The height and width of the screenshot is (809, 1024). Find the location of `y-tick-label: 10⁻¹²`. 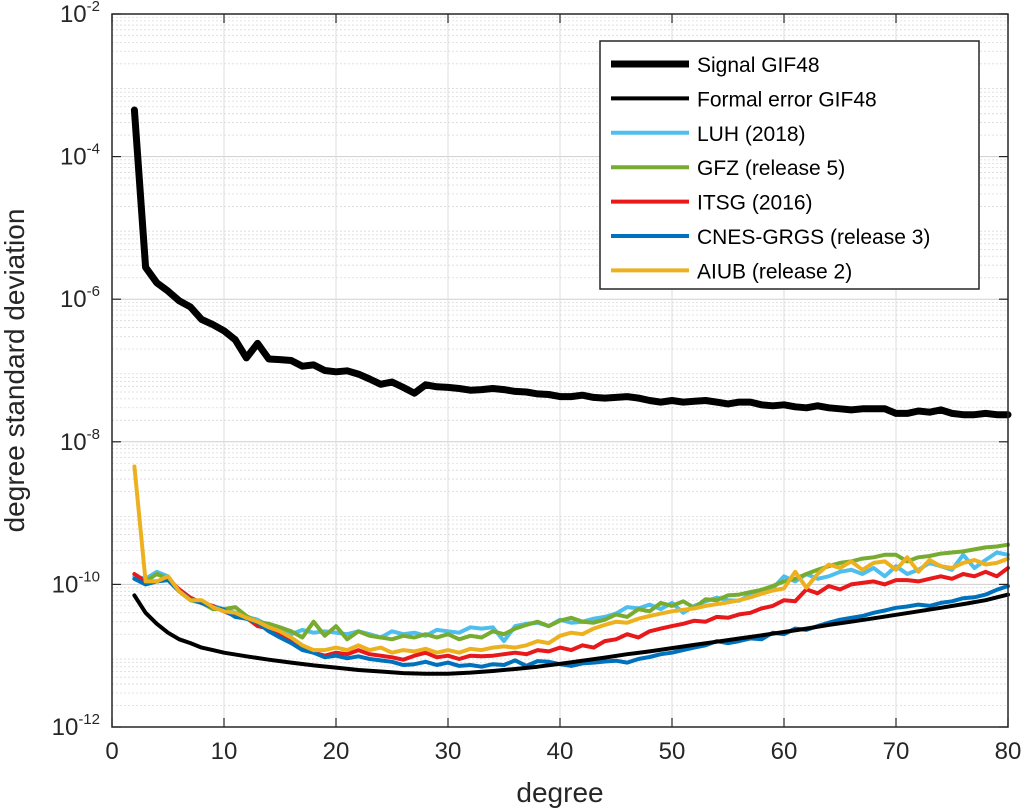

y-tick-label: 10⁻¹² is located at coordinates (76, 726).